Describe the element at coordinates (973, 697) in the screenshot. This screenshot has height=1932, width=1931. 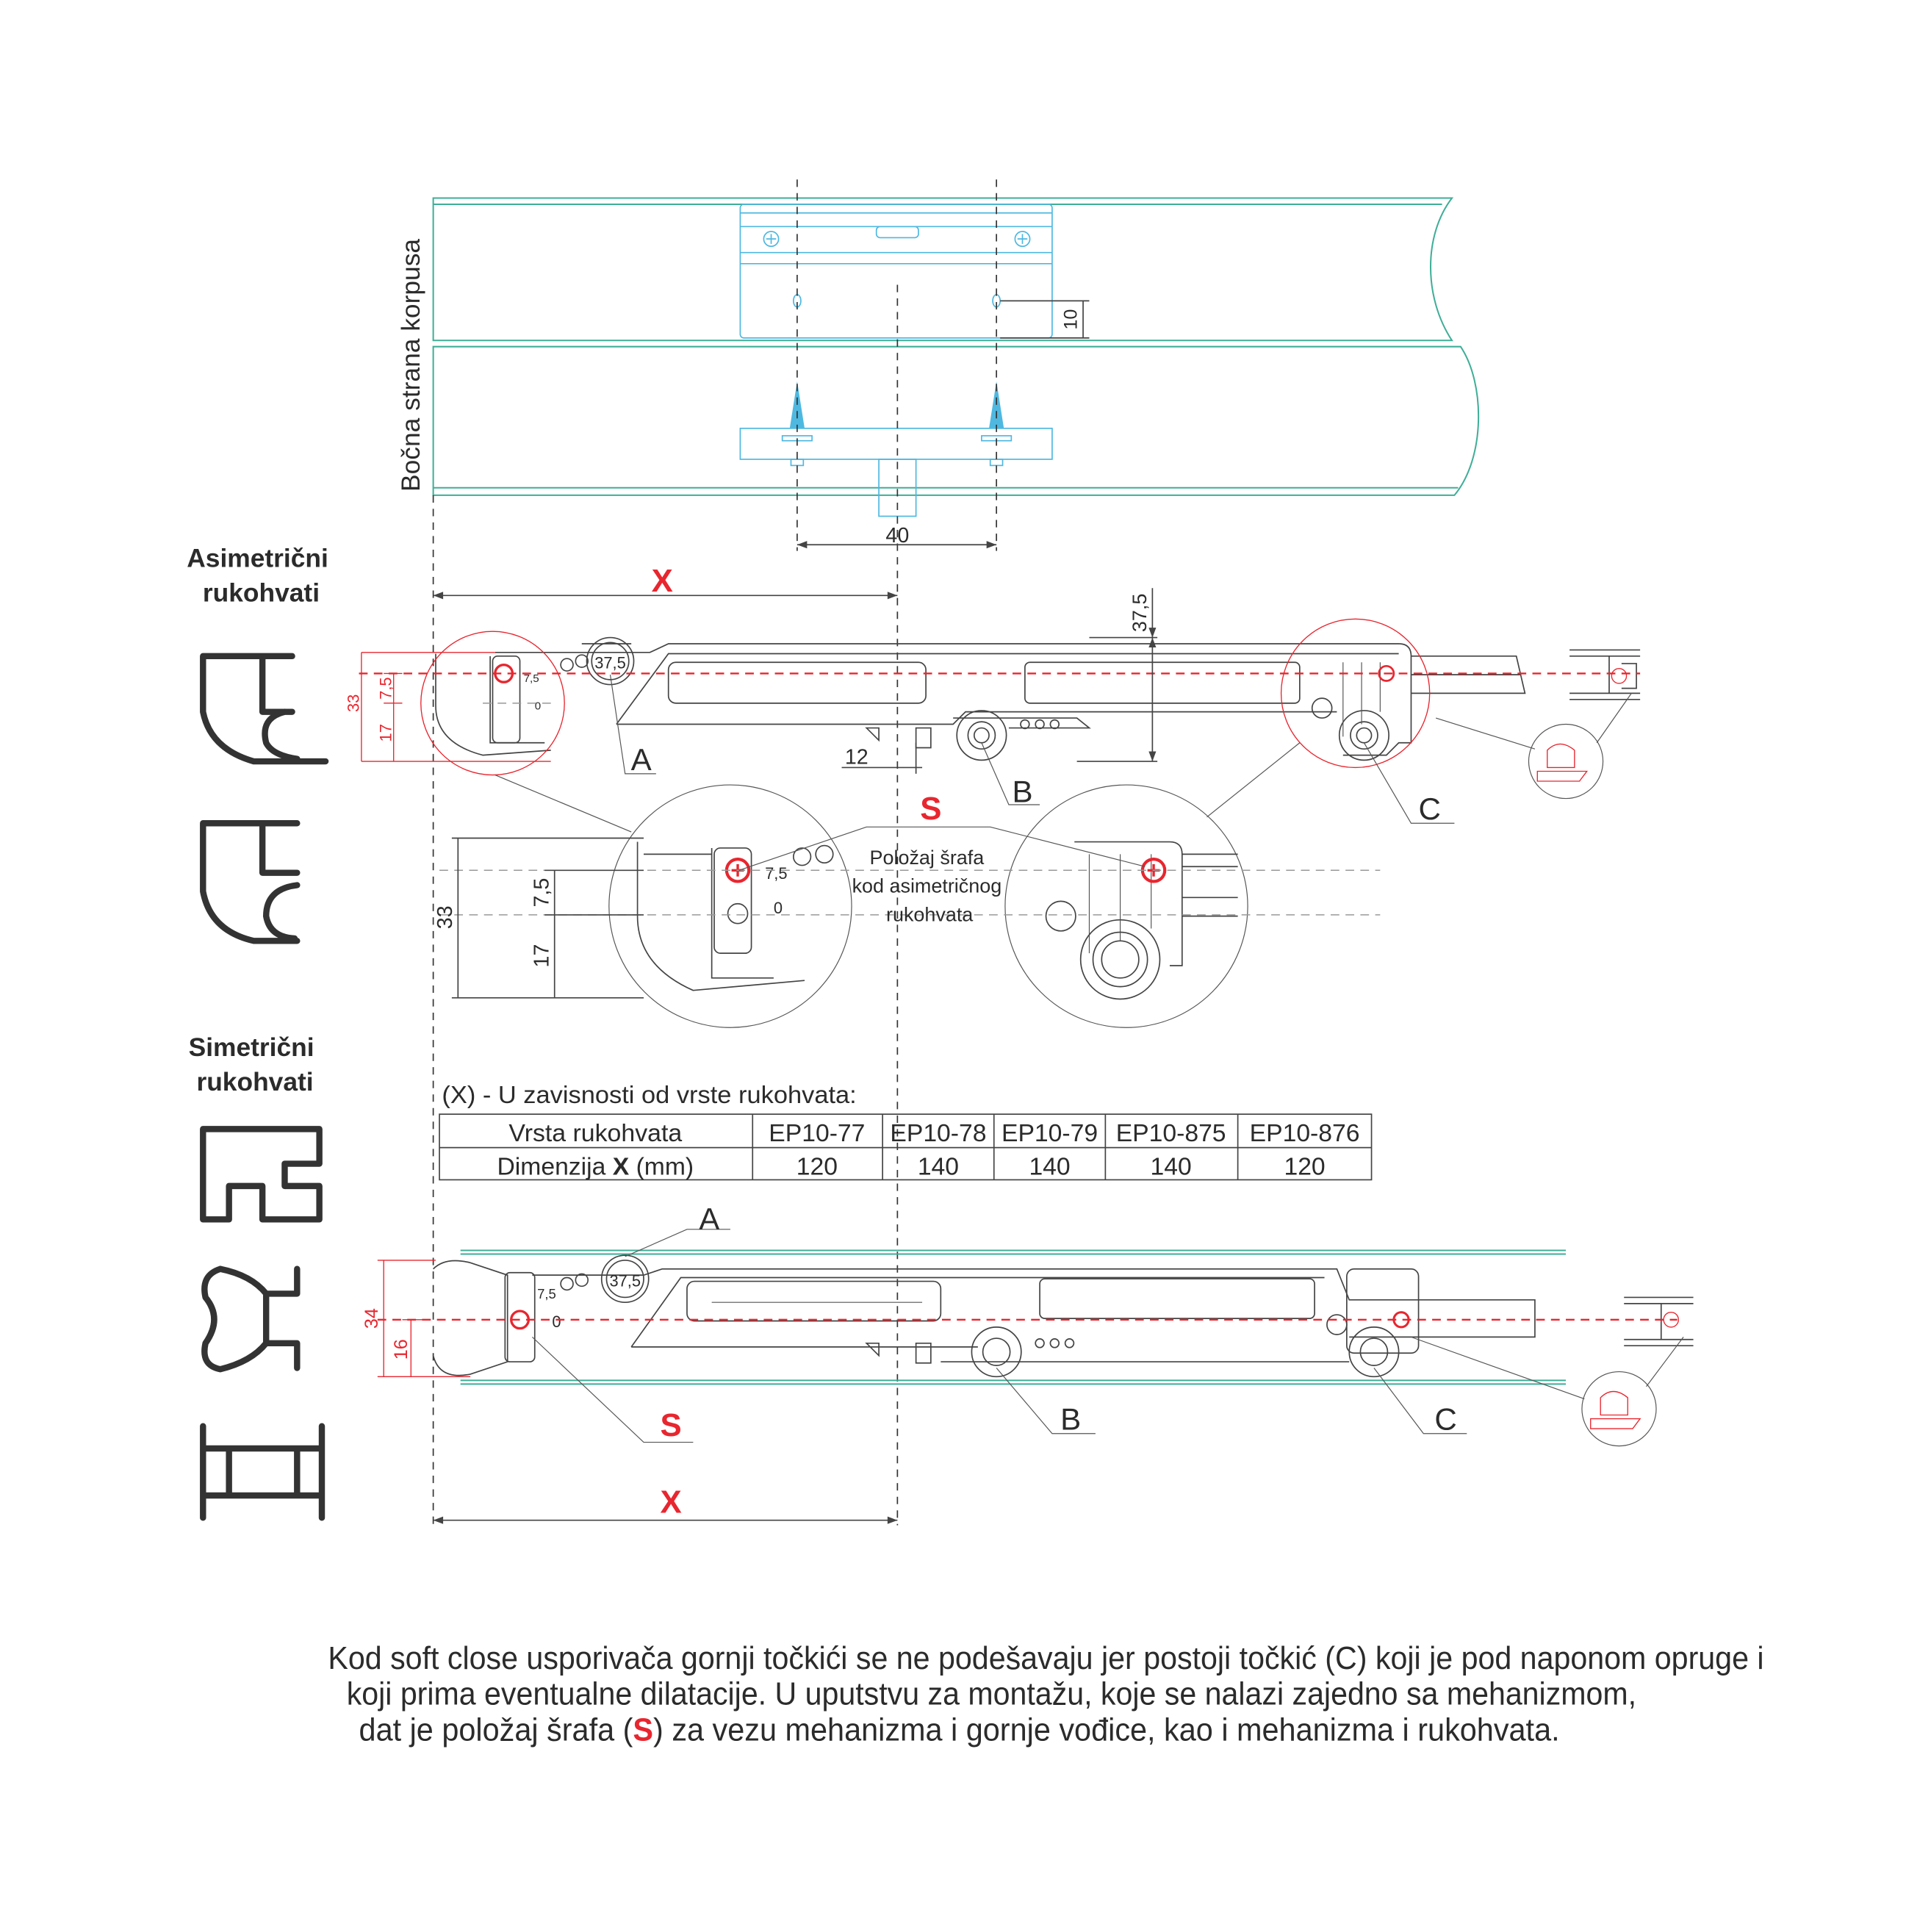
I see `asymmetric-mechanism: 7,5 0 37,5` at that location.